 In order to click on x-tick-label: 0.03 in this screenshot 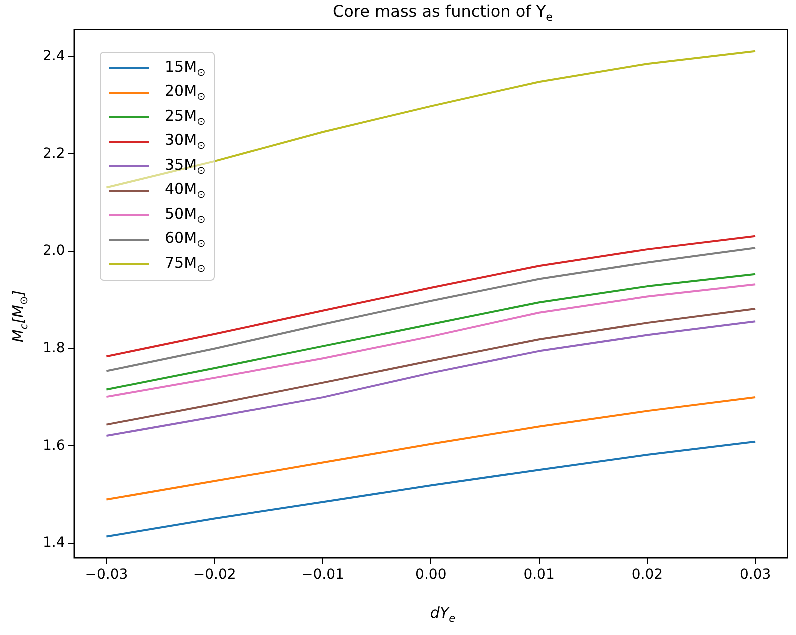, I will do `click(756, 575)`.